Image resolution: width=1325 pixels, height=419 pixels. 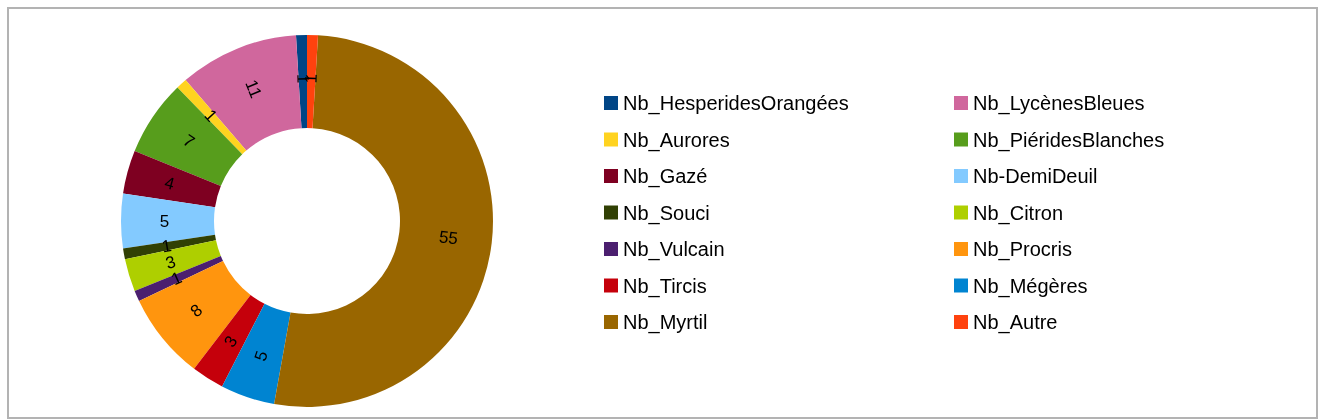 What do you see at coordinates (674, 249) in the screenshot?
I see `legend-label: Nb_Vulcain` at bounding box center [674, 249].